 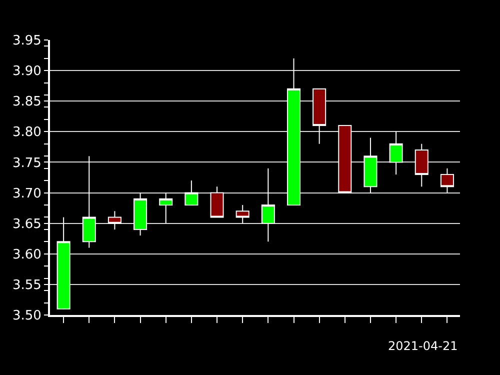 What do you see at coordinates (27, 254) in the screenshot?
I see `y-tick-label: 3.60` at bounding box center [27, 254].